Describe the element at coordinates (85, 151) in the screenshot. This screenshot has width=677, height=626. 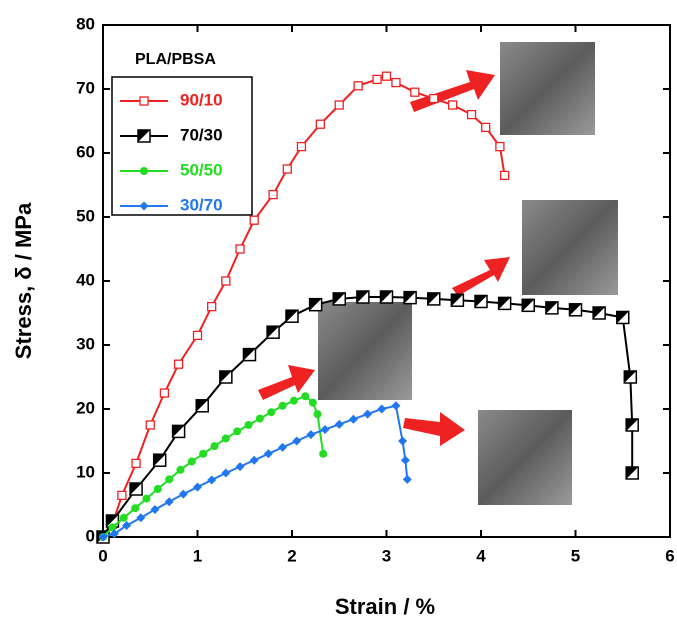
I see `y-tick-label: 60` at that location.